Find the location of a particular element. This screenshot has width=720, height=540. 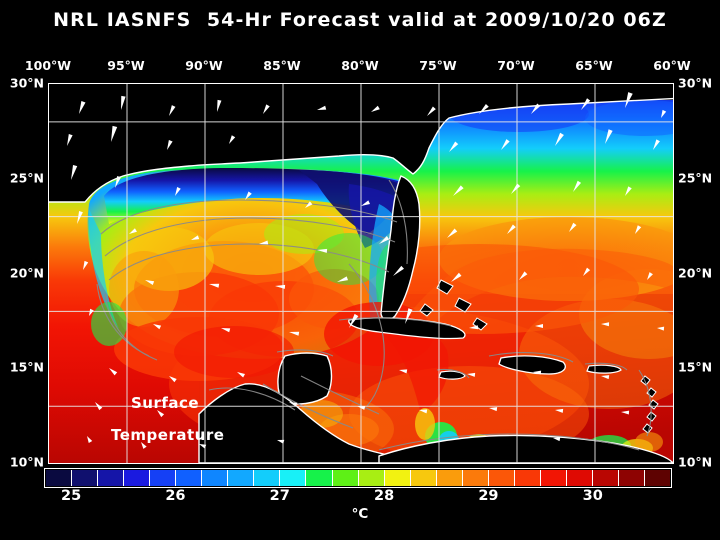

lon-tick-label: 80°W is located at coordinates (360, 65).